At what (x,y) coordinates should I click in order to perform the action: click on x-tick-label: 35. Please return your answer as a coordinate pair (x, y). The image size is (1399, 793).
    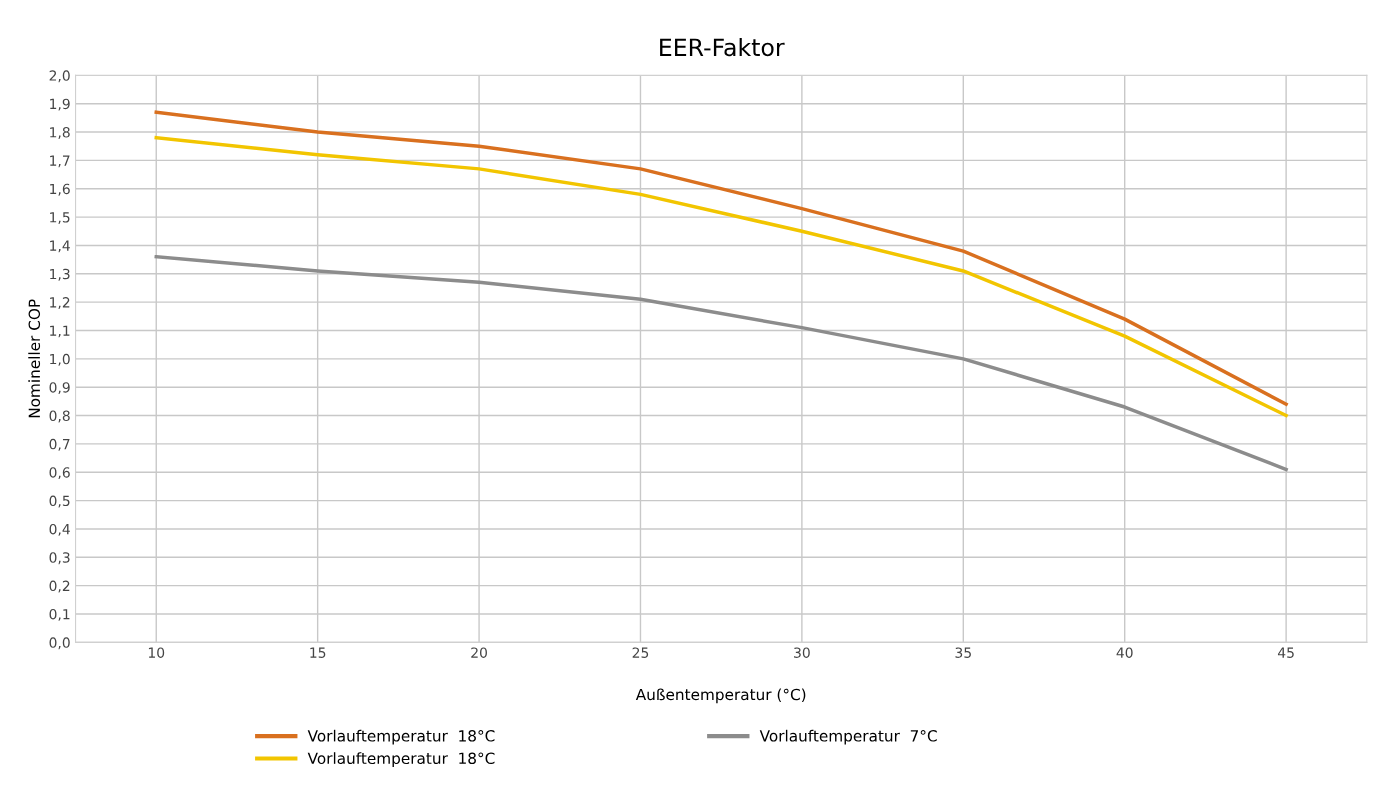
    Looking at the image, I should click on (963, 652).